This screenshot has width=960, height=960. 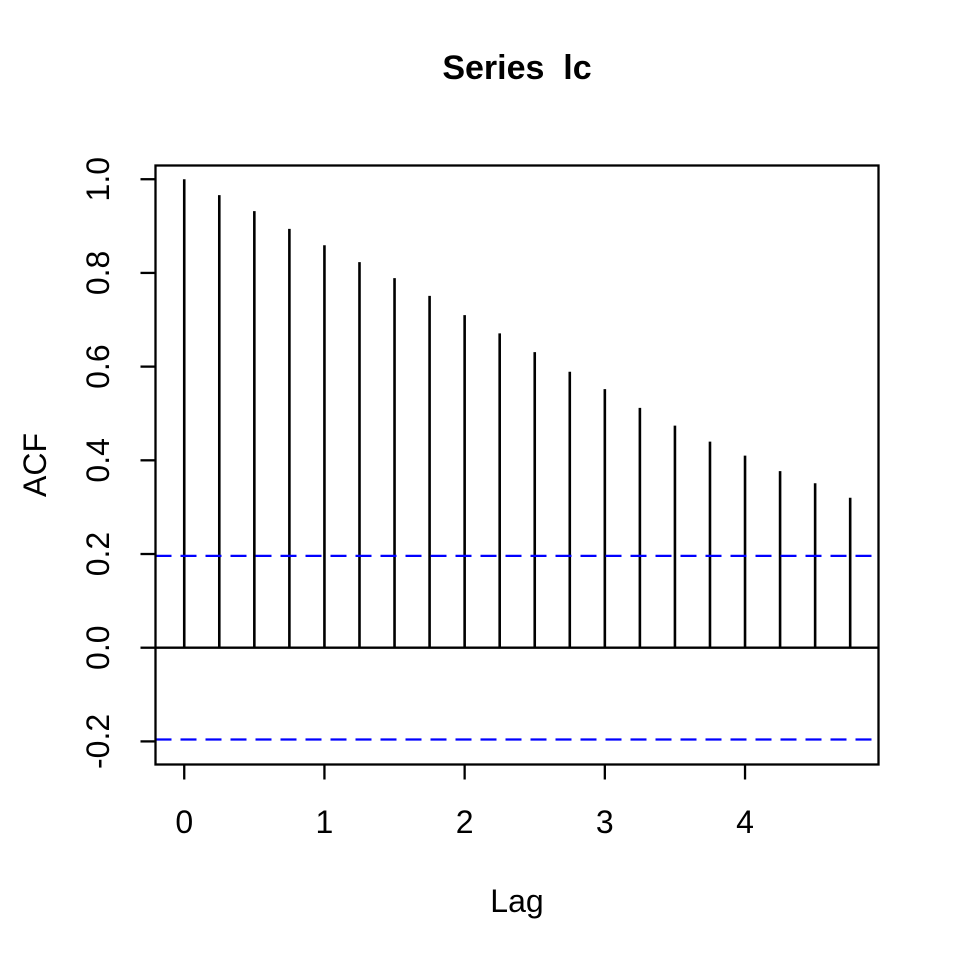 I want to click on x-axis-tick-labels: 0 1 2 3 4, so click(x=464, y=822).